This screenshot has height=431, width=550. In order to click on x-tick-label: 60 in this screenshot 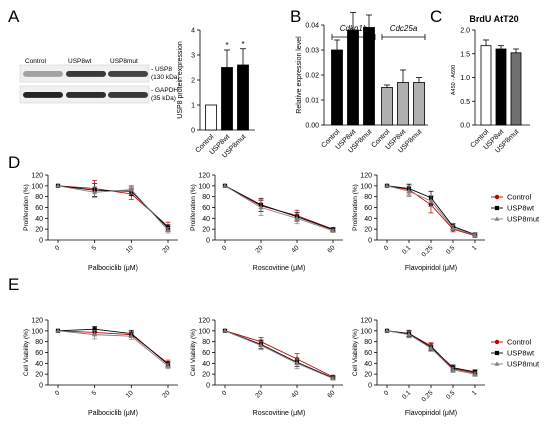, I will do `click(331, 394)`.